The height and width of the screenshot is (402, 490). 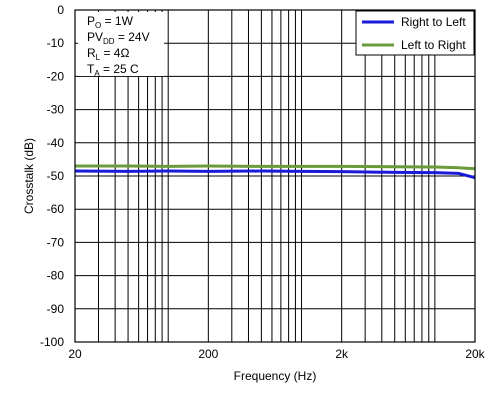 I want to click on y-tick-label: 0, so click(x=60, y=10).